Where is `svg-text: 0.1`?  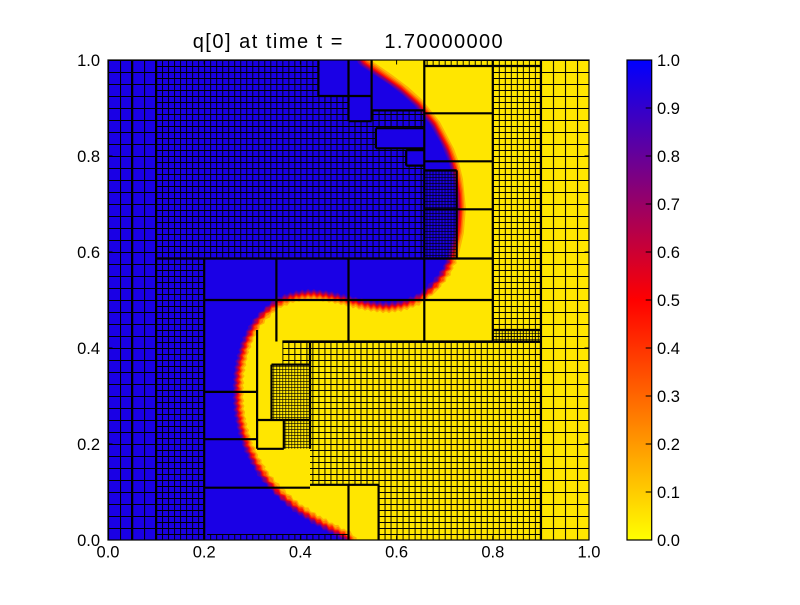 svg-text: 0.1 is located at coordinates (668, 493).